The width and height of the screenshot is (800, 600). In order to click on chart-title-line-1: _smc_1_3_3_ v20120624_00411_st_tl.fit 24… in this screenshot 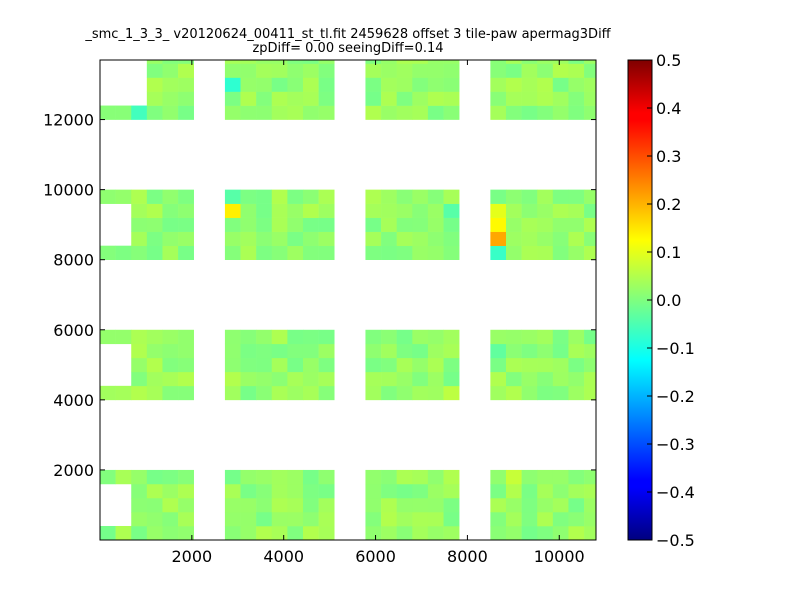, I will do `click(347, 34)`.